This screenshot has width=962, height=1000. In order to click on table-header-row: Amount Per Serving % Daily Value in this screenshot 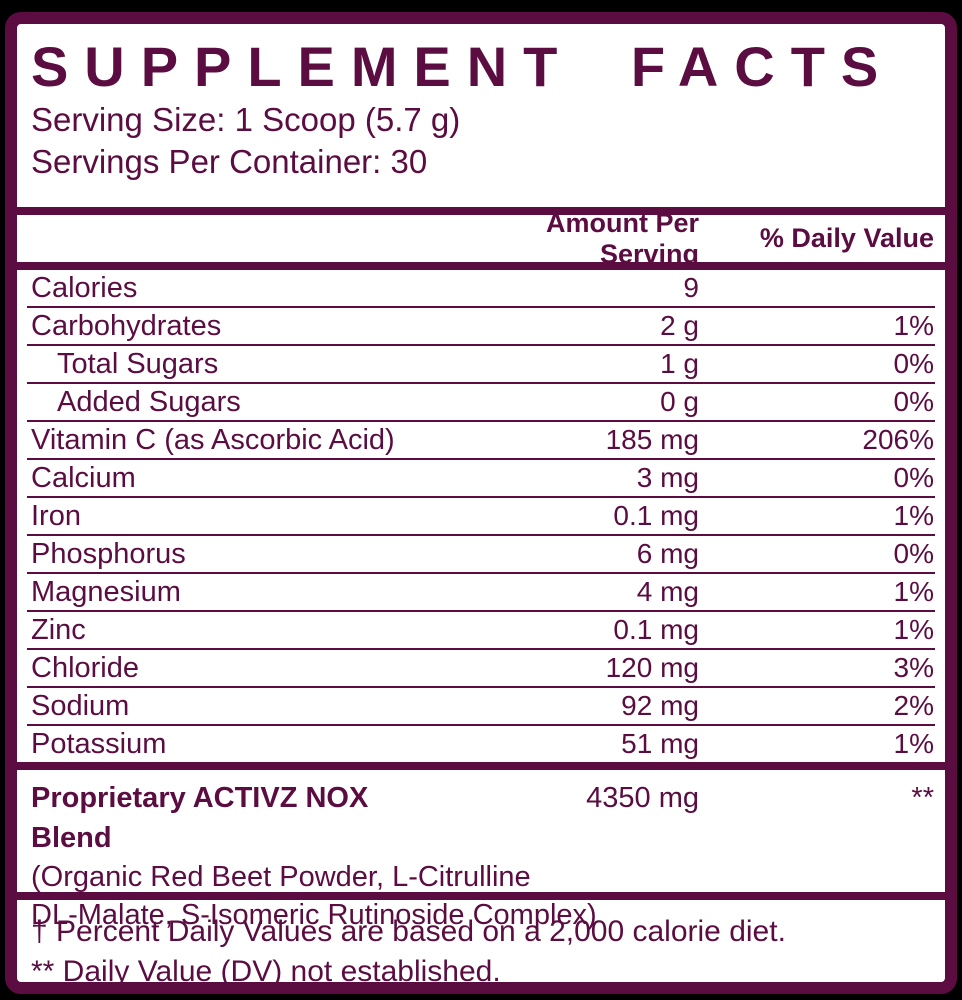, I will do `click(481, 238)`.